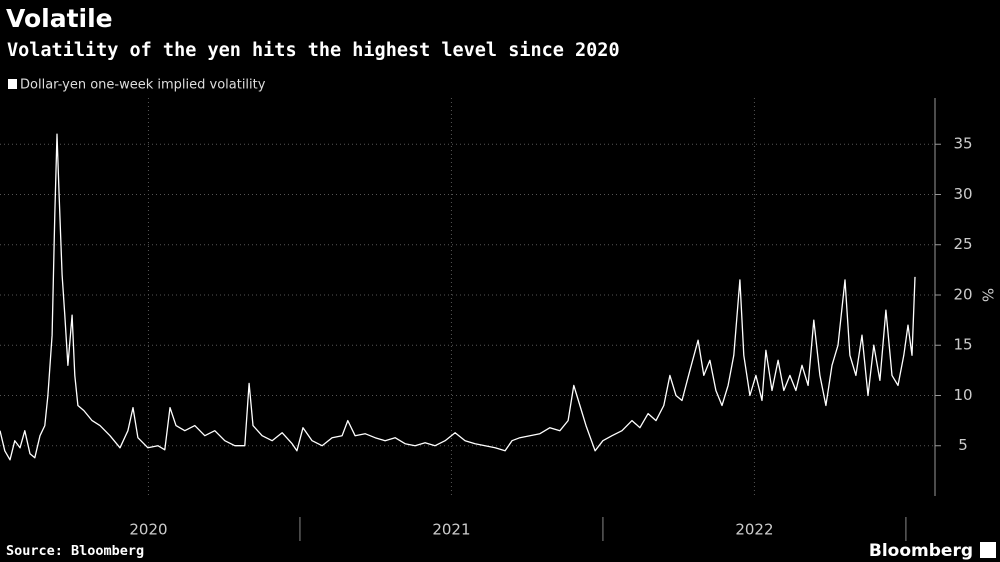 Image resolution: width=1000 pixels, height=562 pixels. Describe the element at coordinates (962, 244) in the screenshot. I see `y-tick-label: 25` at that location.